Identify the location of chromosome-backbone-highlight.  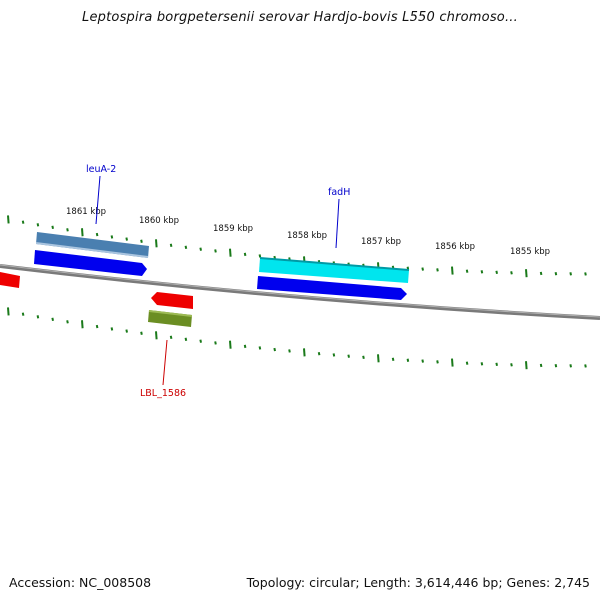
(300, 291).